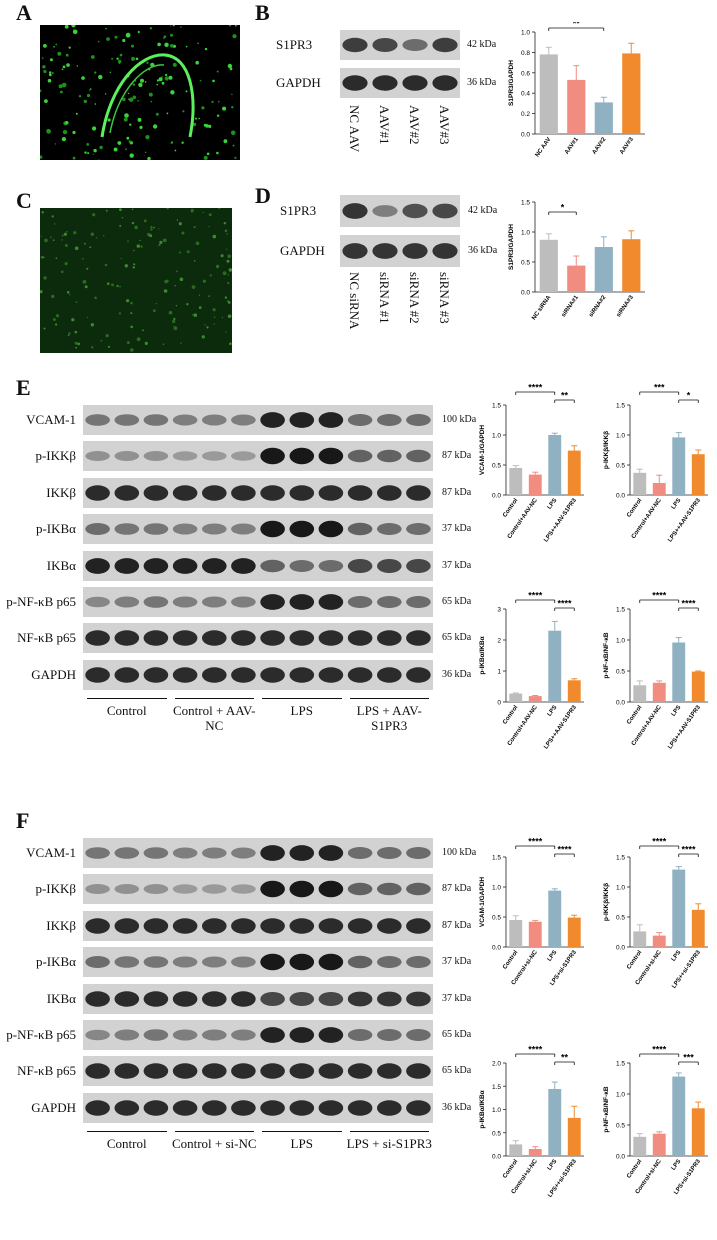 The width and height of the screenshot is (717, 1240). Describe the element at coordinates (511, 83) in the screenshot. I see `y-axis-label: S1PR3/GAPDH` at that location.